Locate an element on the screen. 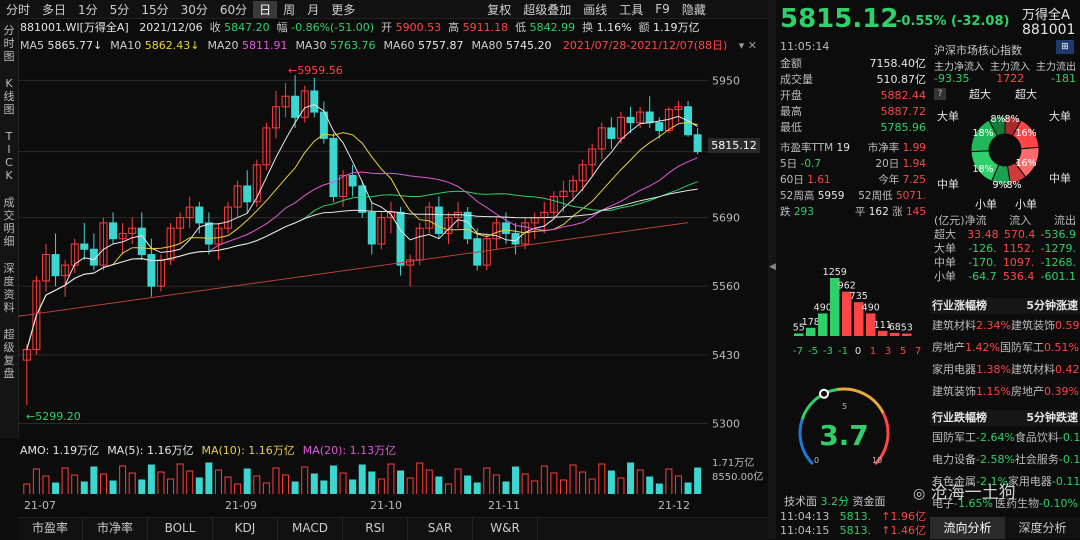  flow-values: -93.35 1722 -181 is located at coordinates (1005, 78).